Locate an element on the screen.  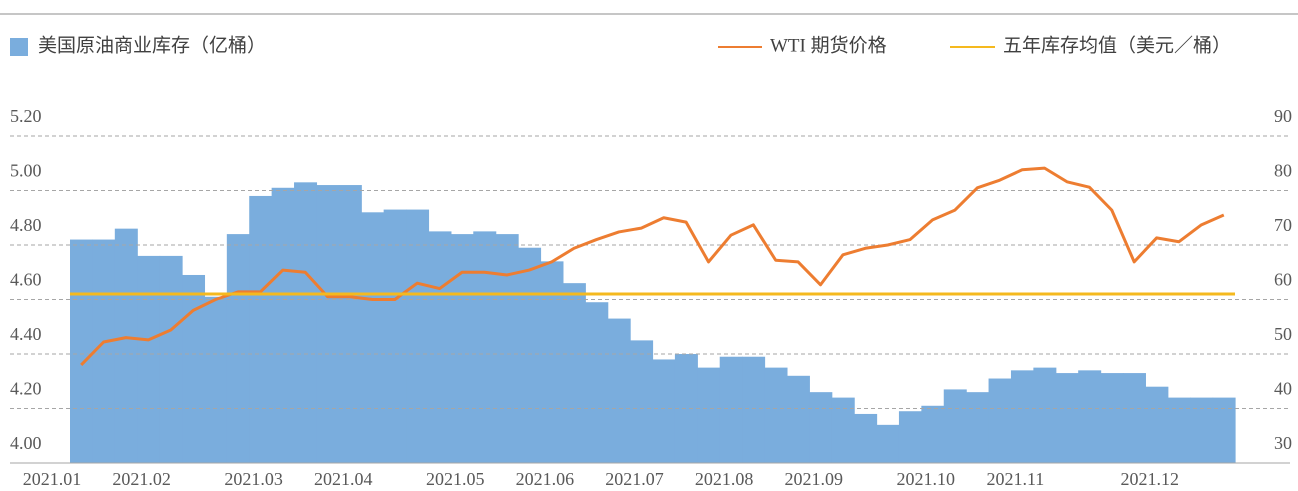
x-tick-label: 2021.03 is located at coordinates (253, 479).